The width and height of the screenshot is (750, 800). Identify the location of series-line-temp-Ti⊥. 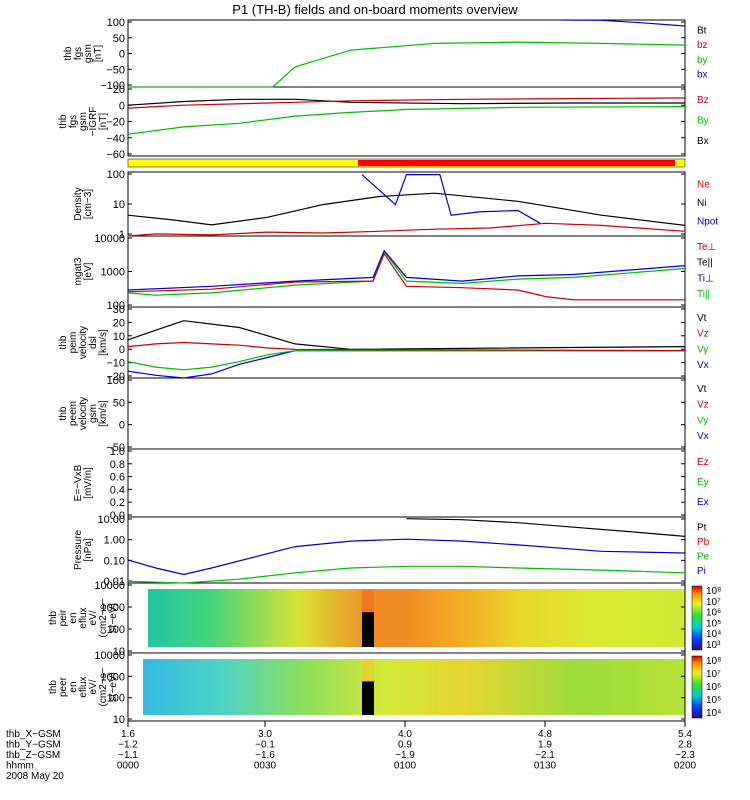
(406, 270).